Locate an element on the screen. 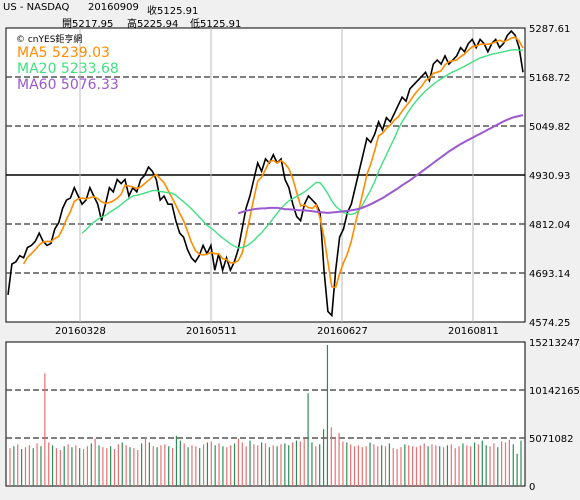  price-x-tick: 20160627 is located at coordinates (342, 331).